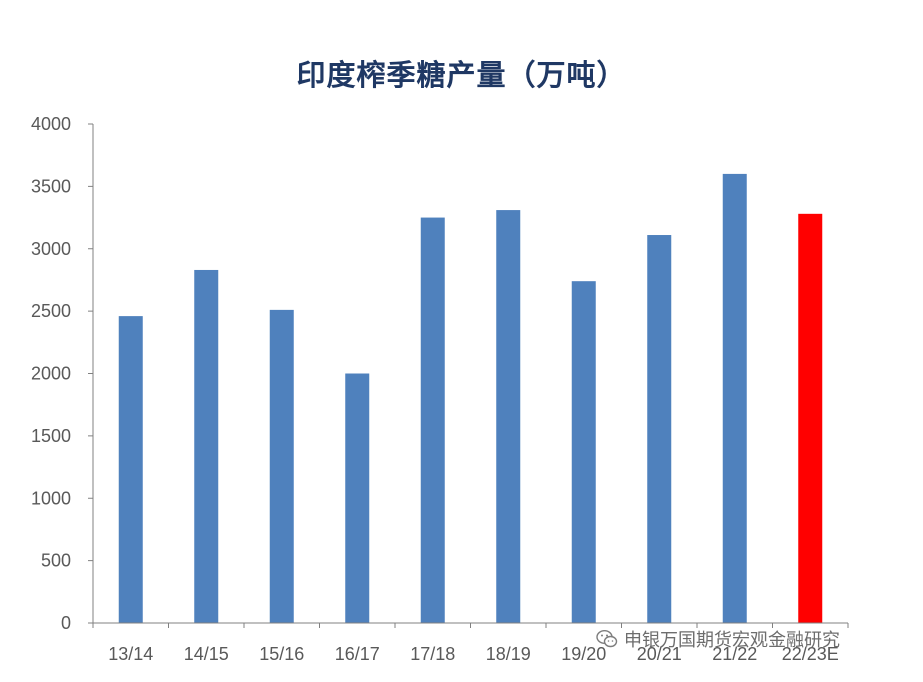 The height and width of the screenshot is (682, 923). What do you see at coordinates (66, 623) in the screenshot?
I see `y-tick-label: 0` at bounding box center [66, 623].